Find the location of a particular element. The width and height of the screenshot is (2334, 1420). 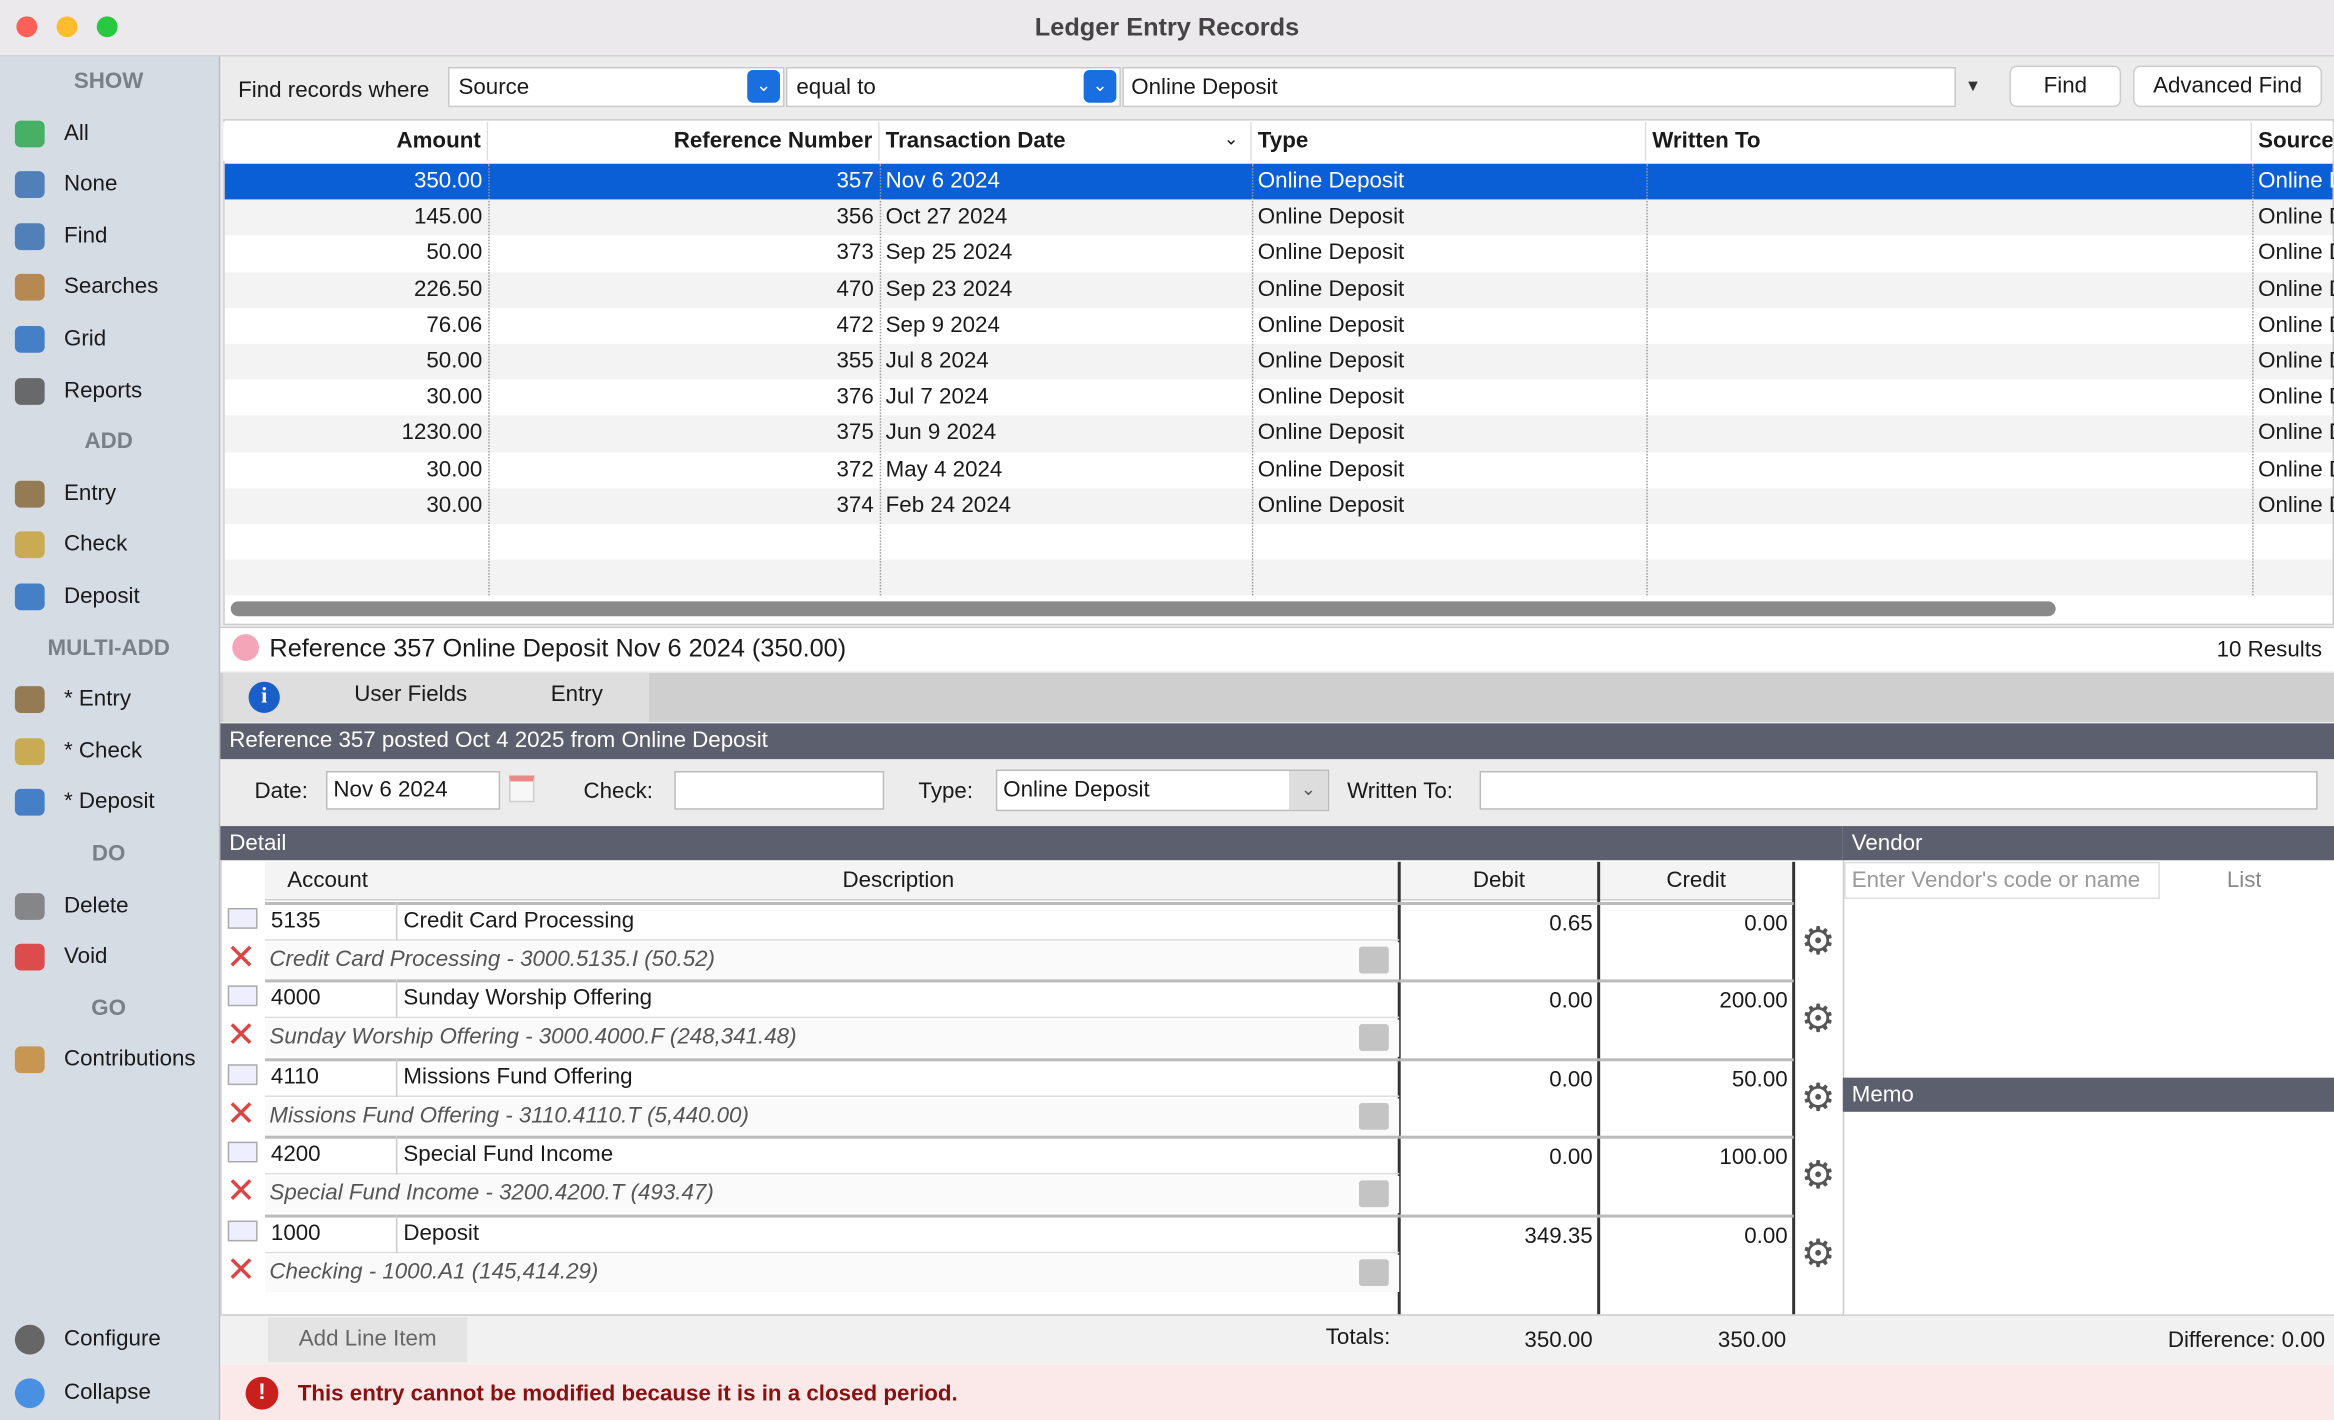

detail-column-header: Credit is located at coordinates (1696, 881).